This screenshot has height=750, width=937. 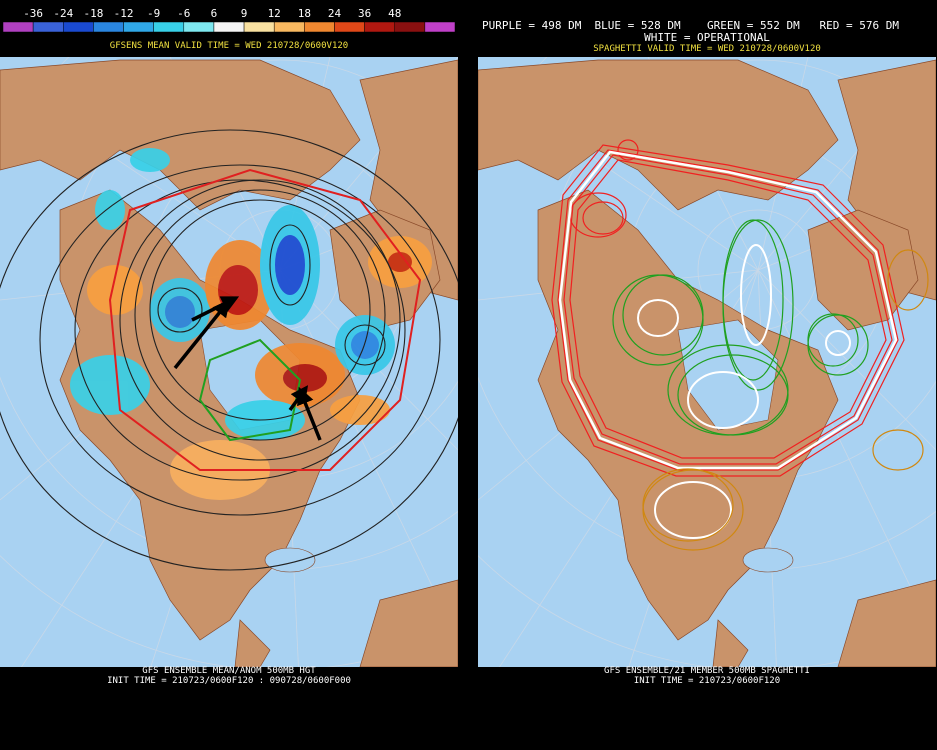 What do you see at coordinates (335, 13) in the screenshot?
I see `colorbar-label: 24` at bounding box center [335, 13].